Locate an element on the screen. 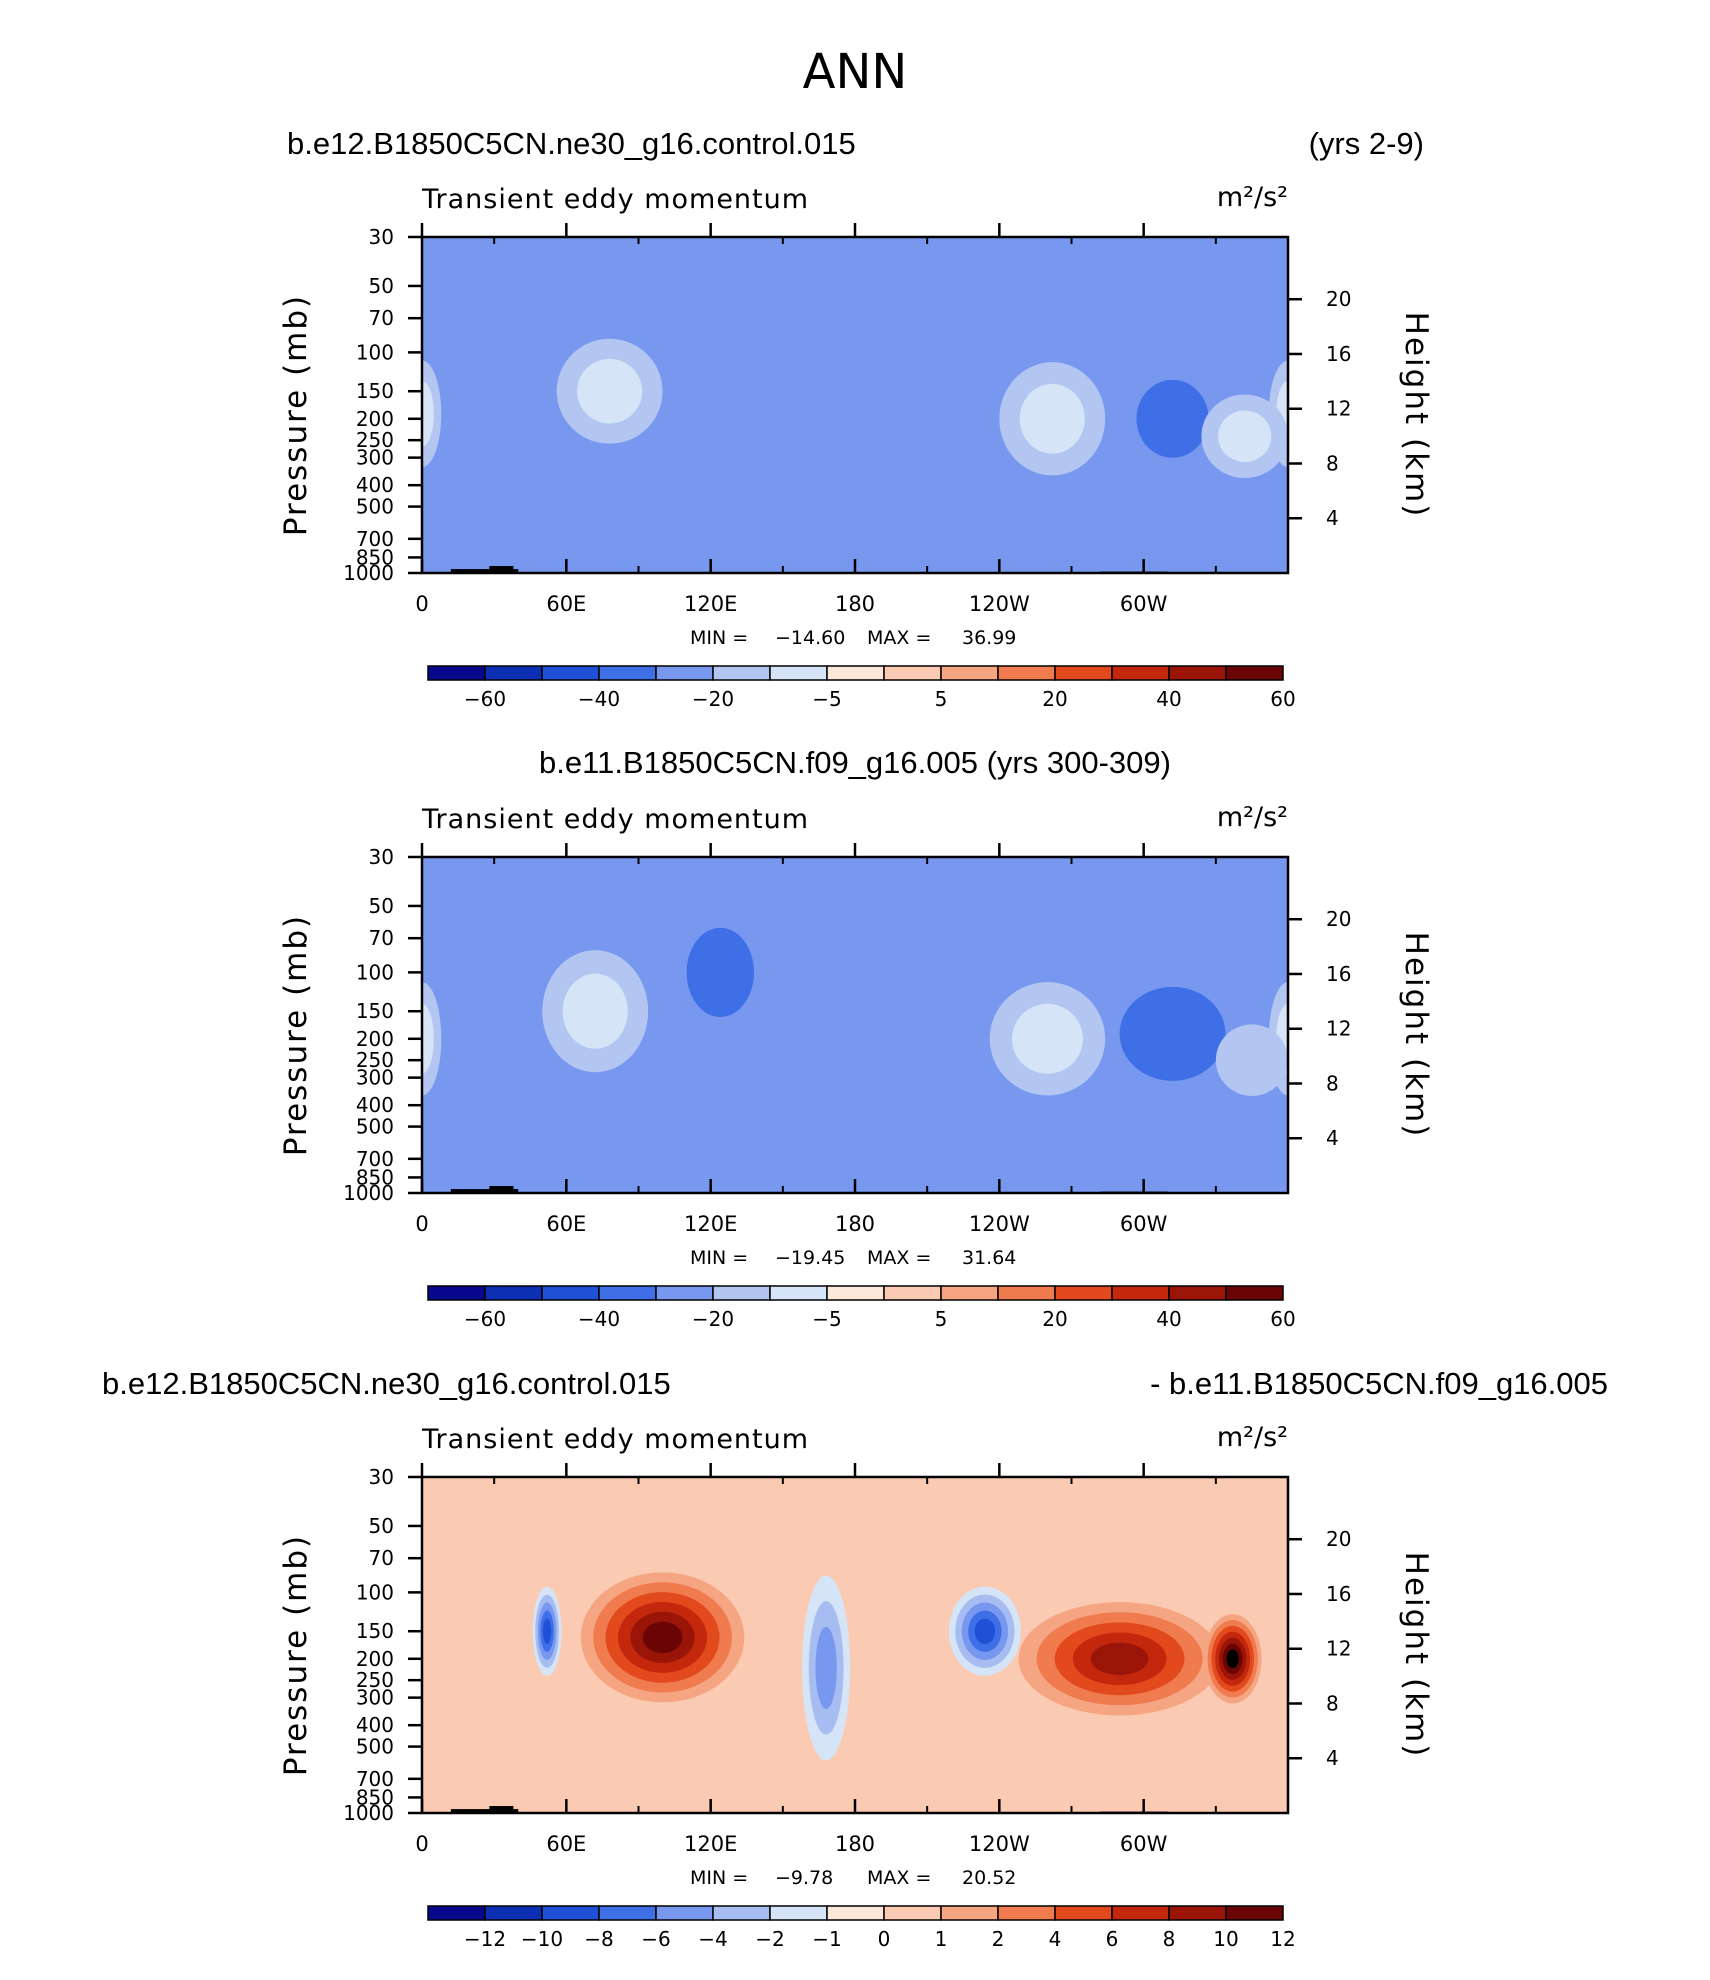 The width and height of the screenshot is (1710, 1980). panel2-min-value: −19.45 is located at coordinates (810, 1258).